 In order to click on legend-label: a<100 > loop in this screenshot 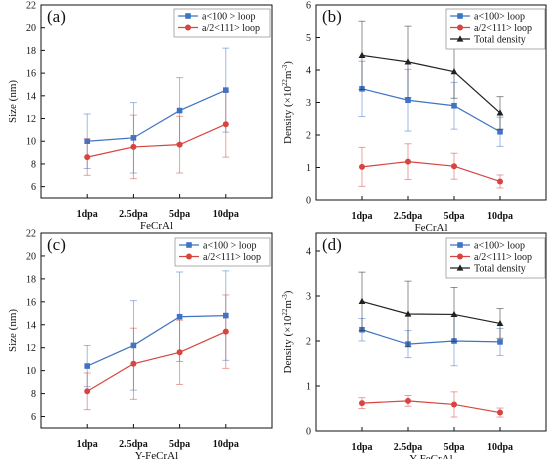, I will do `click(230, 246)`.